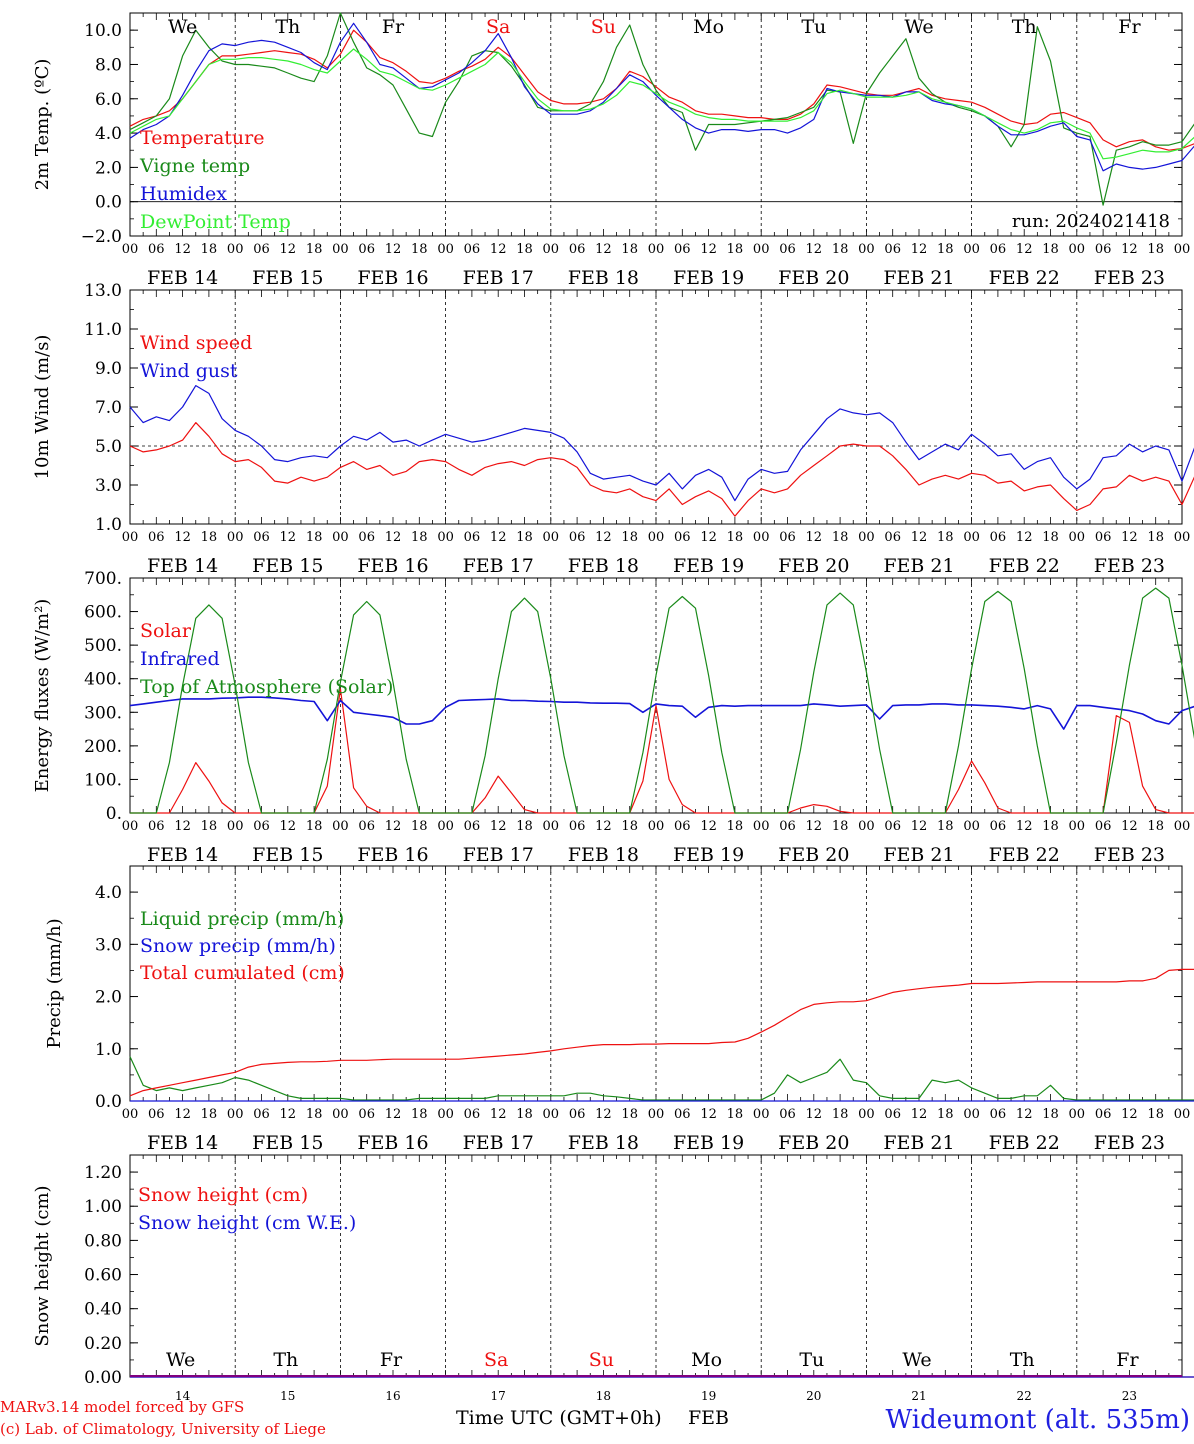 The image size is (1194, 1444). I want to click on series-line-vigne-temp, so click(661, 109).